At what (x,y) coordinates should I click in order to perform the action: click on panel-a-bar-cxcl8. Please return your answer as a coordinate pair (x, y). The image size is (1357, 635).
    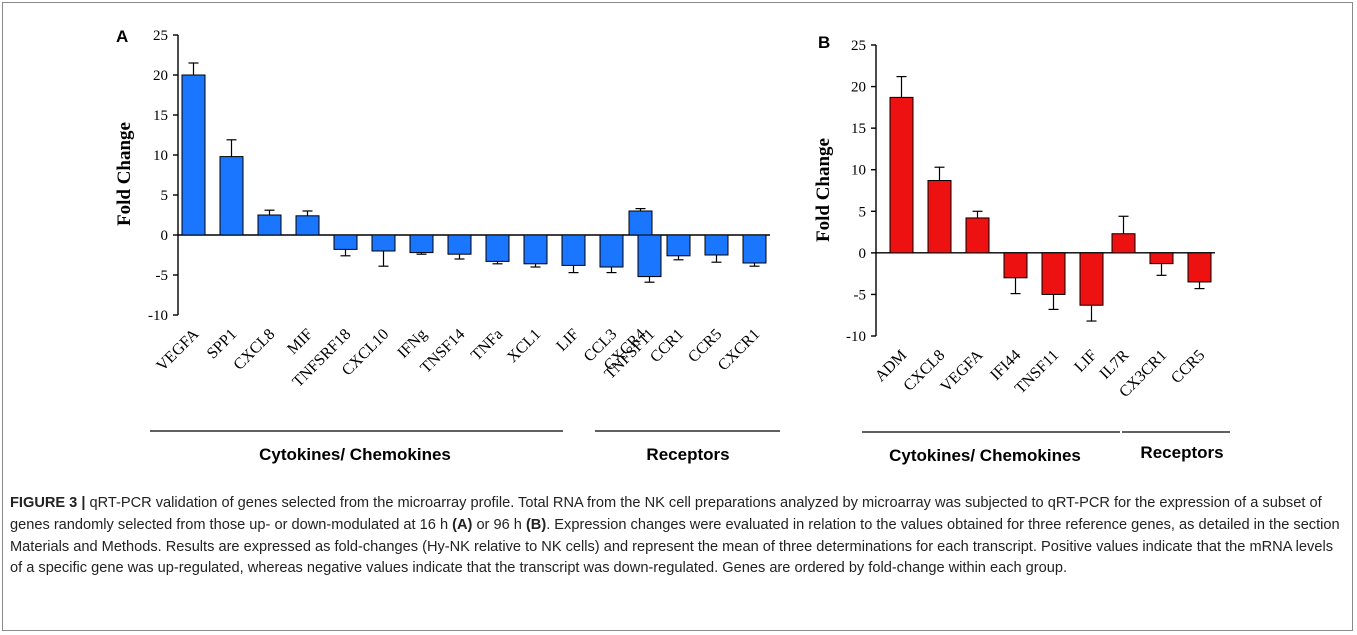
    Looking at the image, I should click on (269, 225).